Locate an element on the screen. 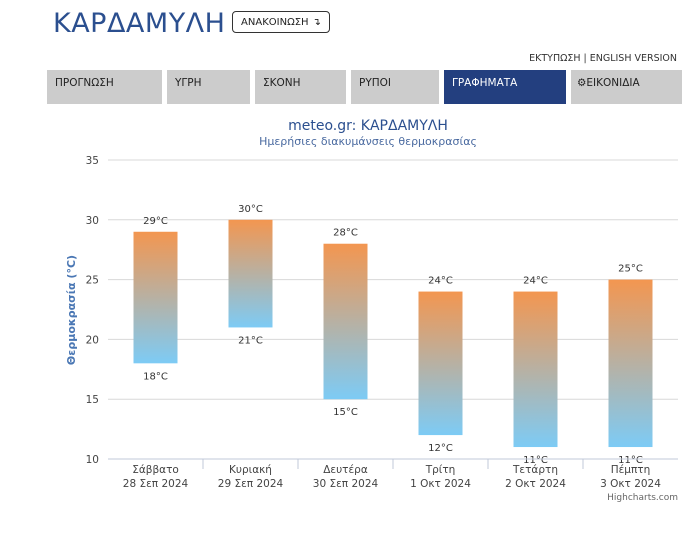  tab-forecast: ΠΡΟΓΝΩΣΗ is located at coordinates (104, 87).